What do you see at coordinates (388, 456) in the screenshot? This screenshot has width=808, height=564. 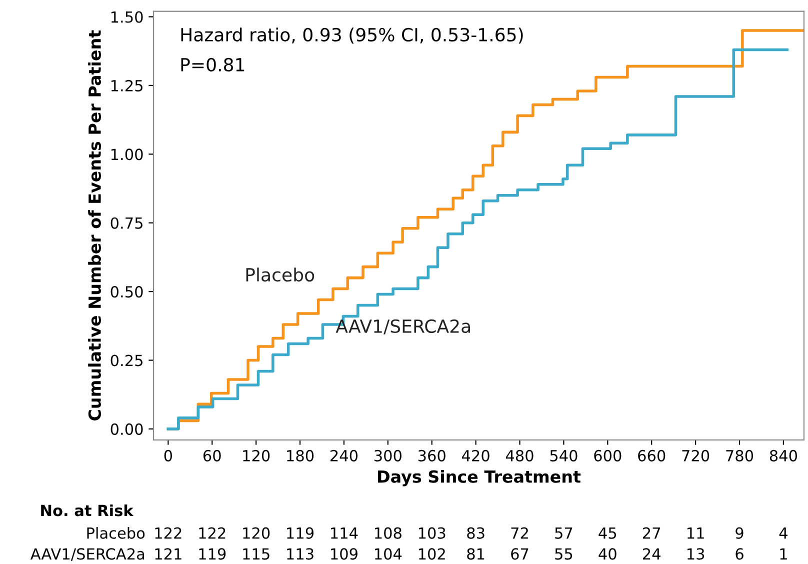 I see `x-tick-label: 300` at bounding box center [388, 456].